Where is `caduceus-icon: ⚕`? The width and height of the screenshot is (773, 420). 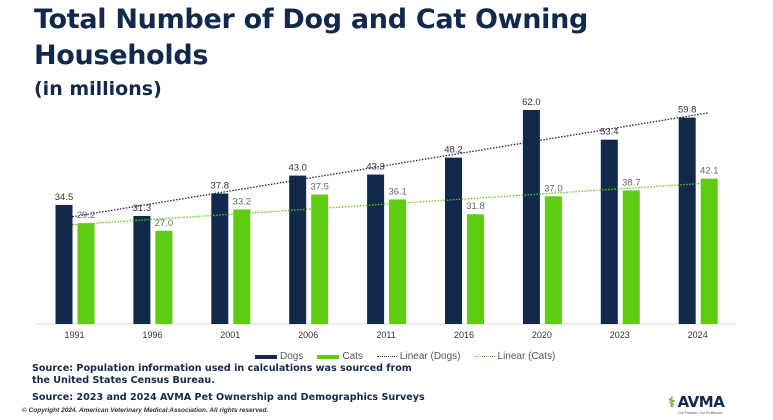
caduceus-icon: ⚕ is located at coordinates (672, 401).